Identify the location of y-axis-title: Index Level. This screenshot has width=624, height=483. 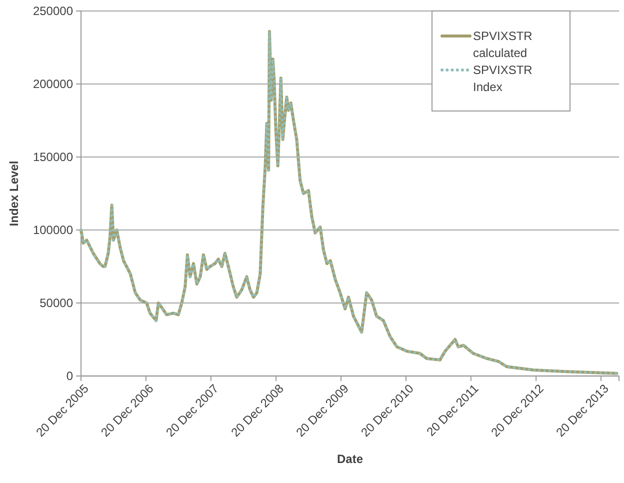
(14, 193).